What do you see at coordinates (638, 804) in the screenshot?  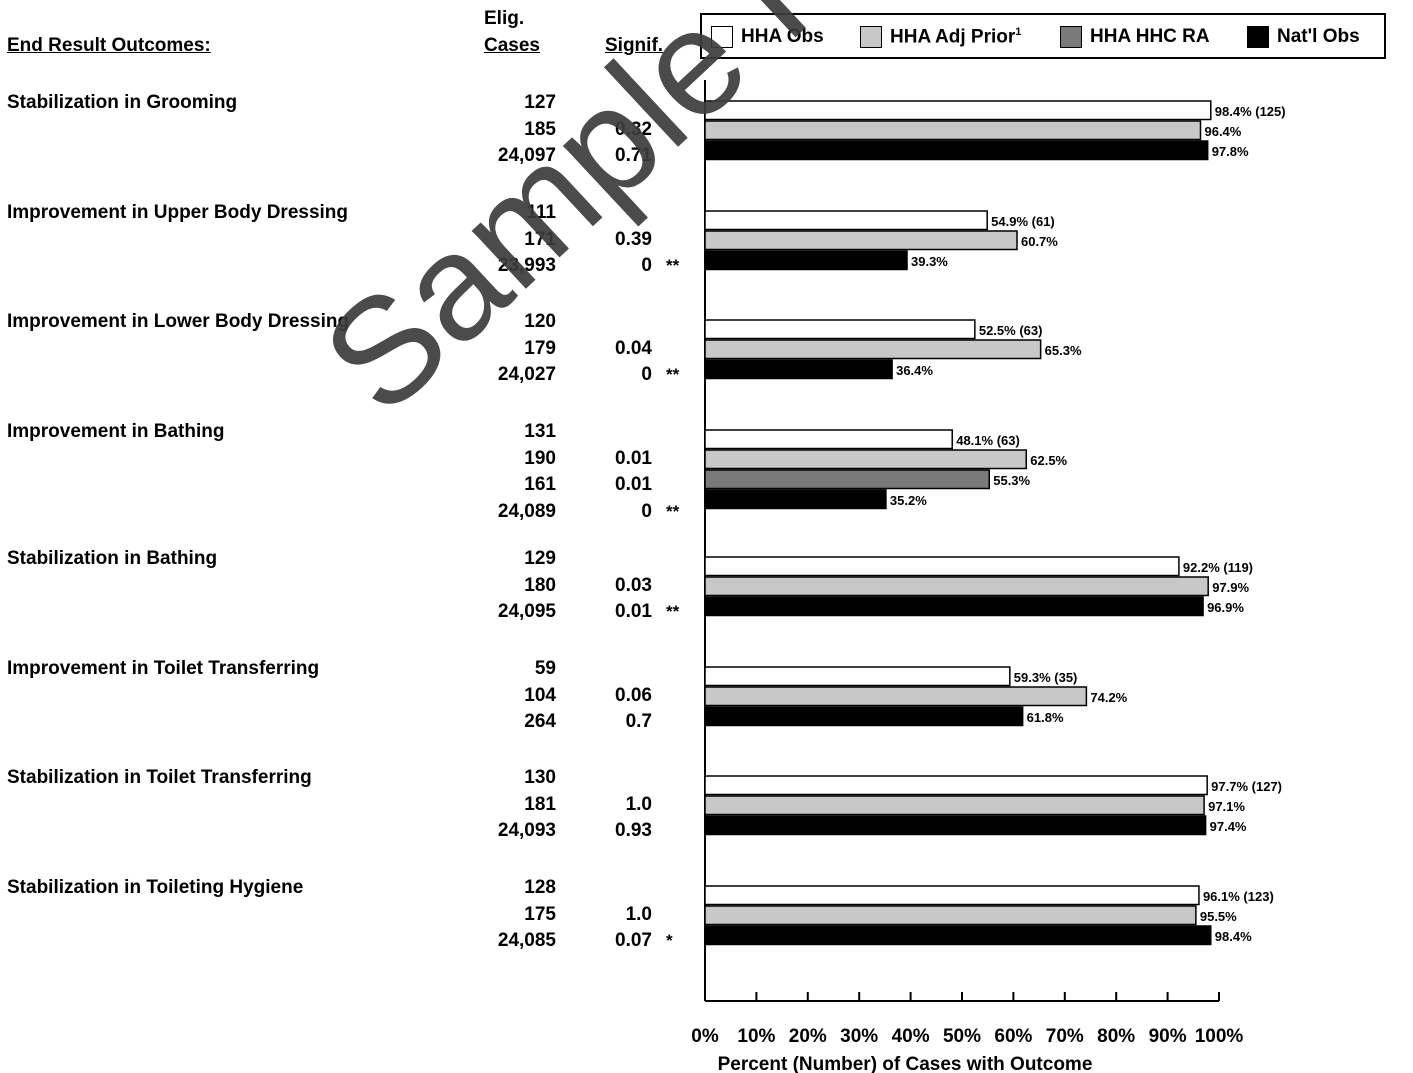 I see `signif-value: 1.0` at bounding box center [638, 804].